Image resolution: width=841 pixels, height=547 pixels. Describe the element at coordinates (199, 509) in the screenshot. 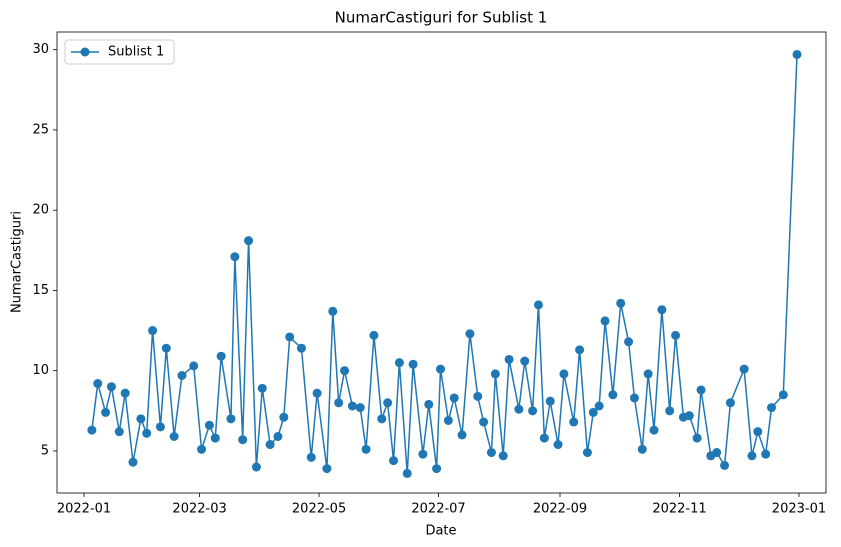

I see `x-tick-label: 2022-03` at that location.